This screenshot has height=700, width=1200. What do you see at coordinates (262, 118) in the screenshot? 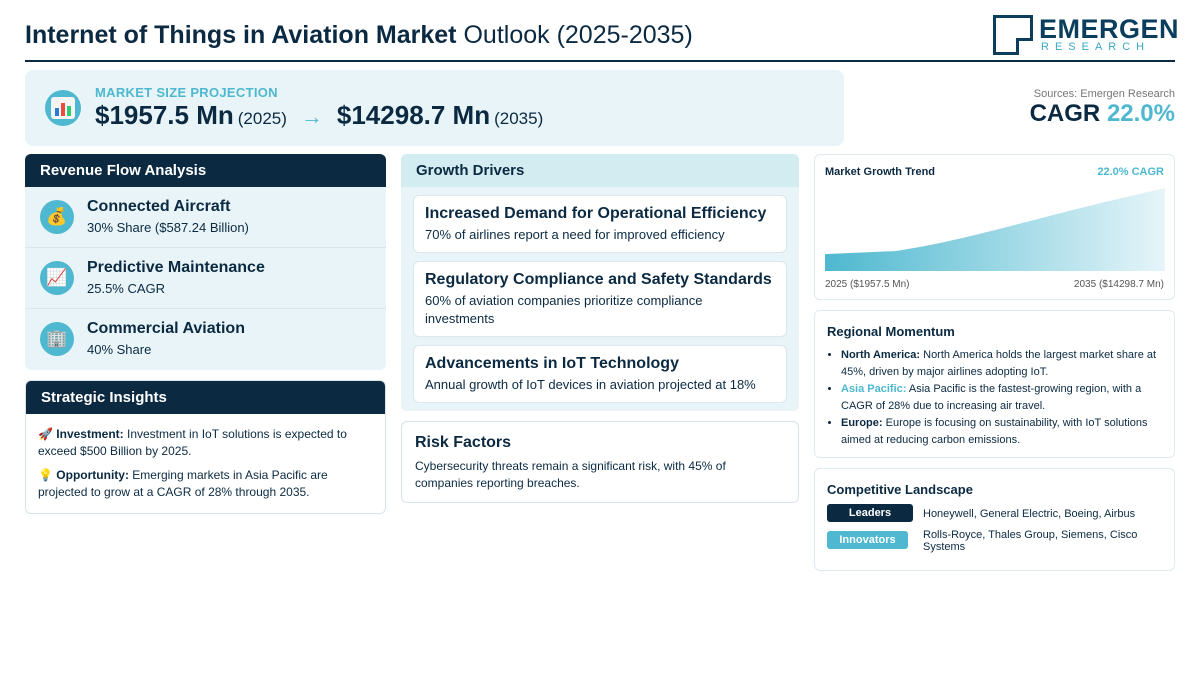
I see `start-year: (2025)` at bounding box center [262, 118].